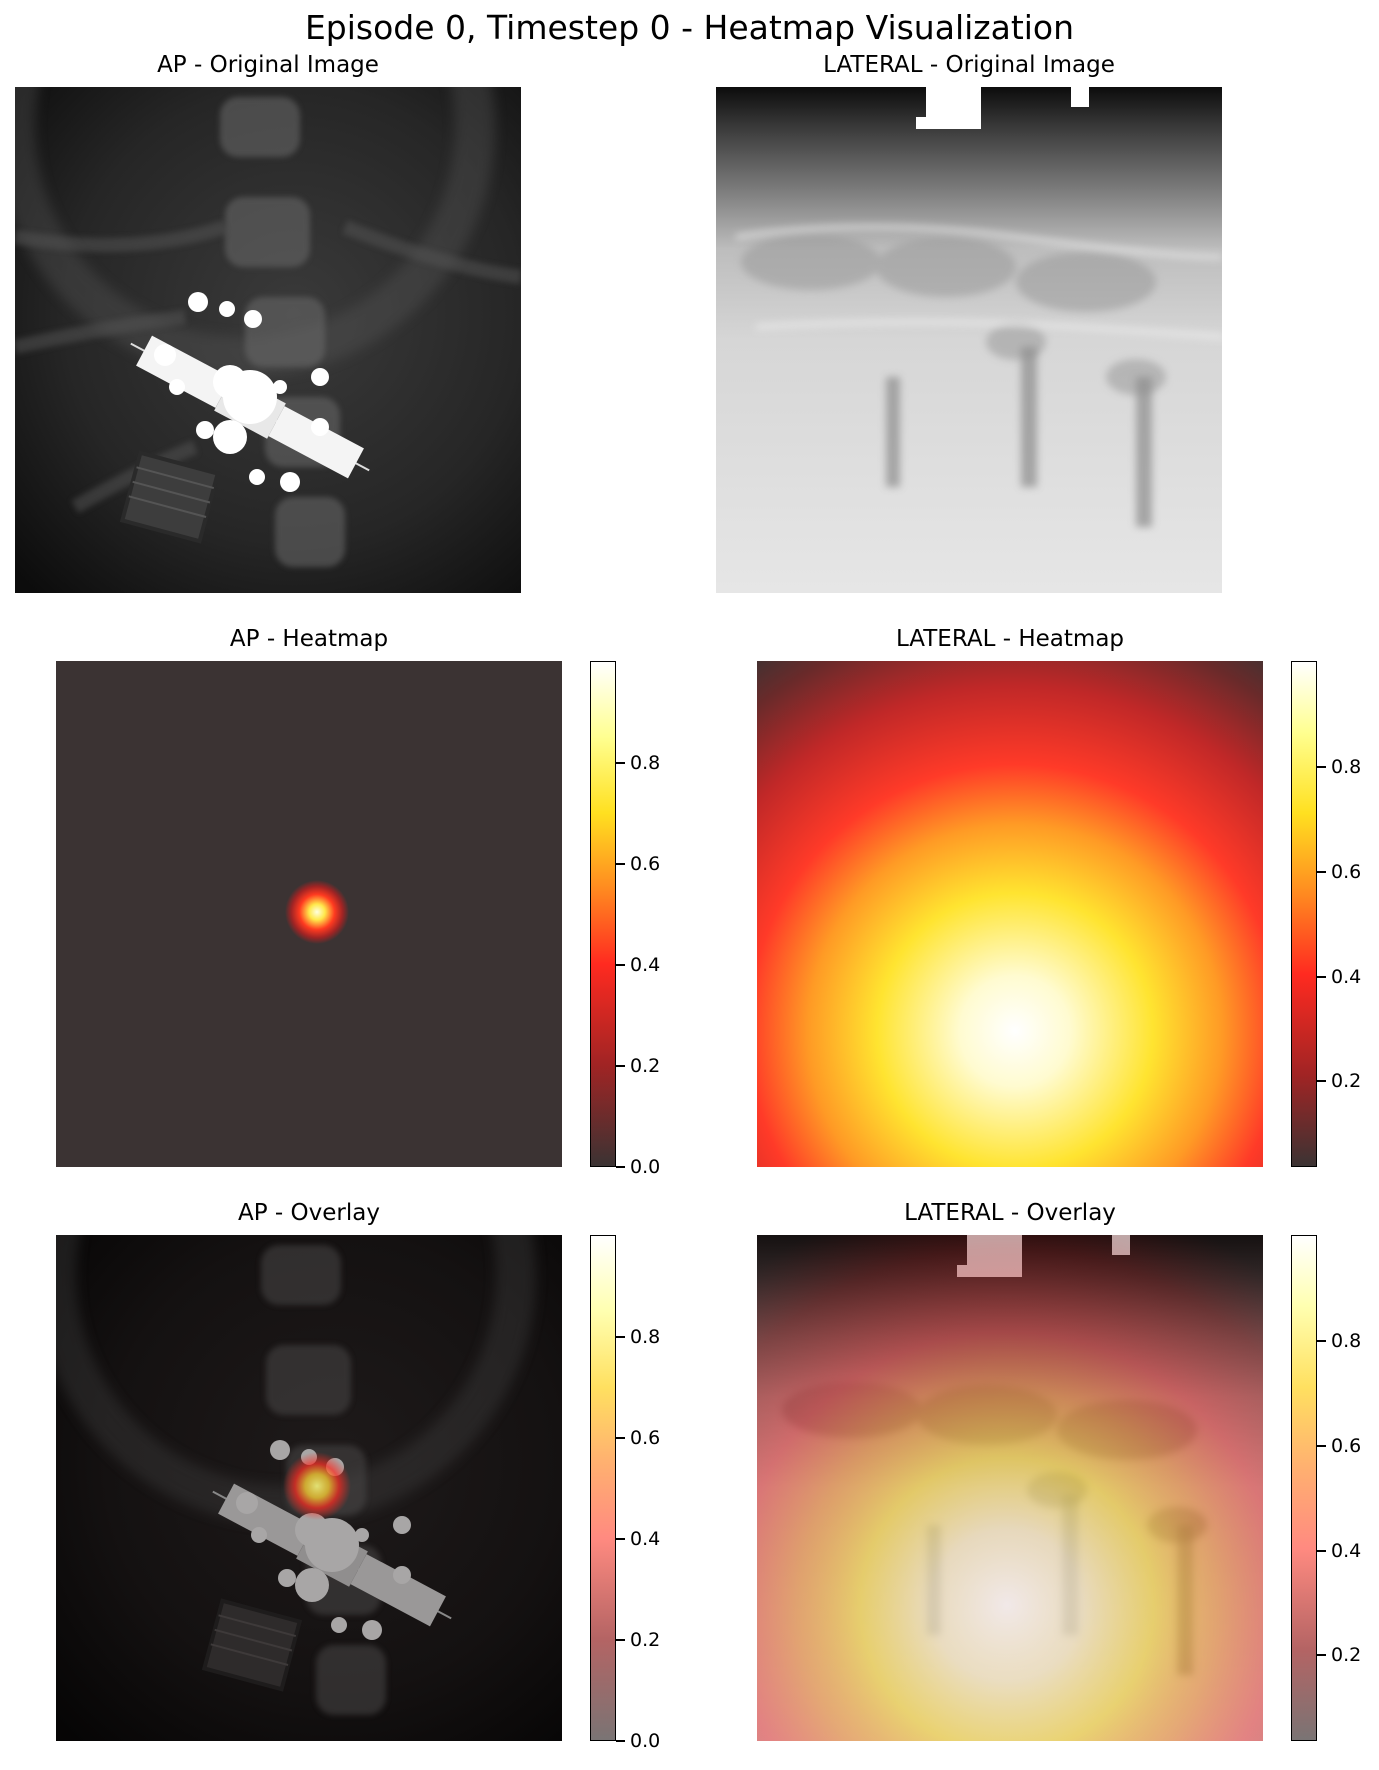 The height and width of the screenshot is (1770, 1379). What do you see at coordinates (268, 340) in the screenshot?
I see `ap-original-image` at bounding box center [268, 340].